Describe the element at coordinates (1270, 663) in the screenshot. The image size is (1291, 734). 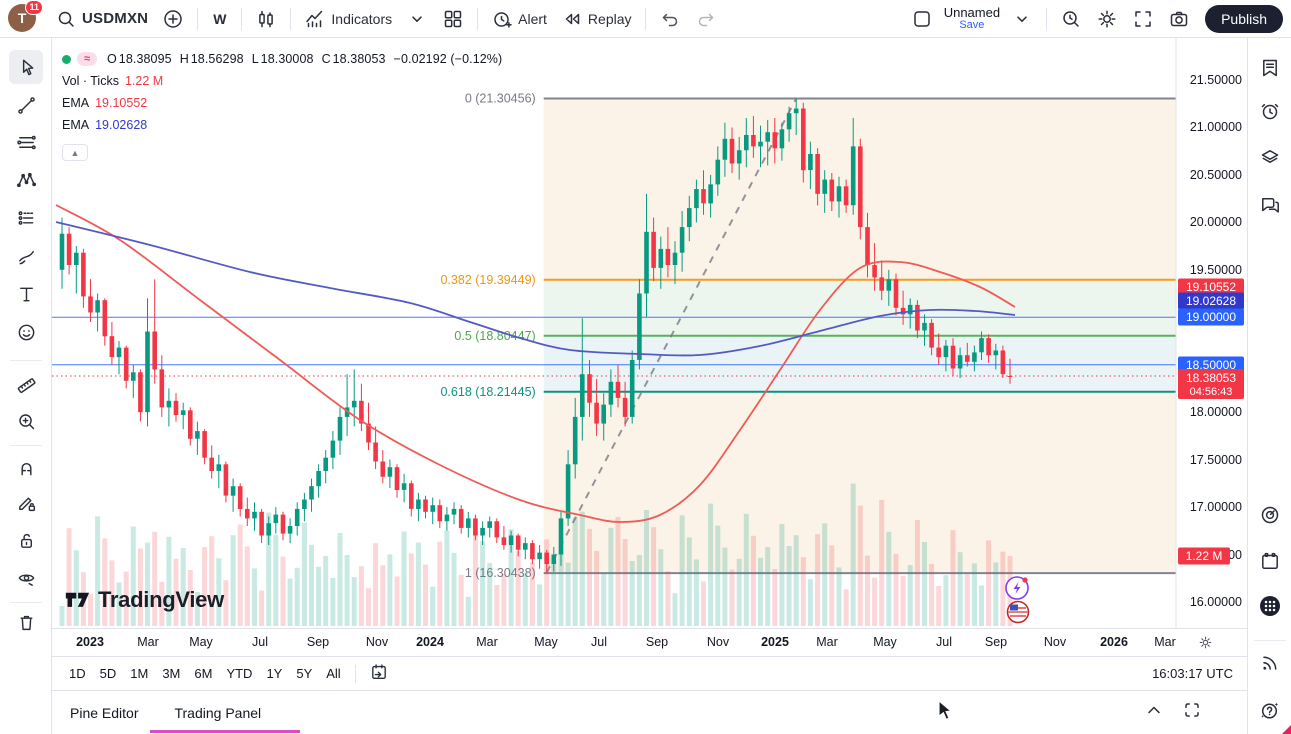
I see `sidebar-broadcast` at that location.